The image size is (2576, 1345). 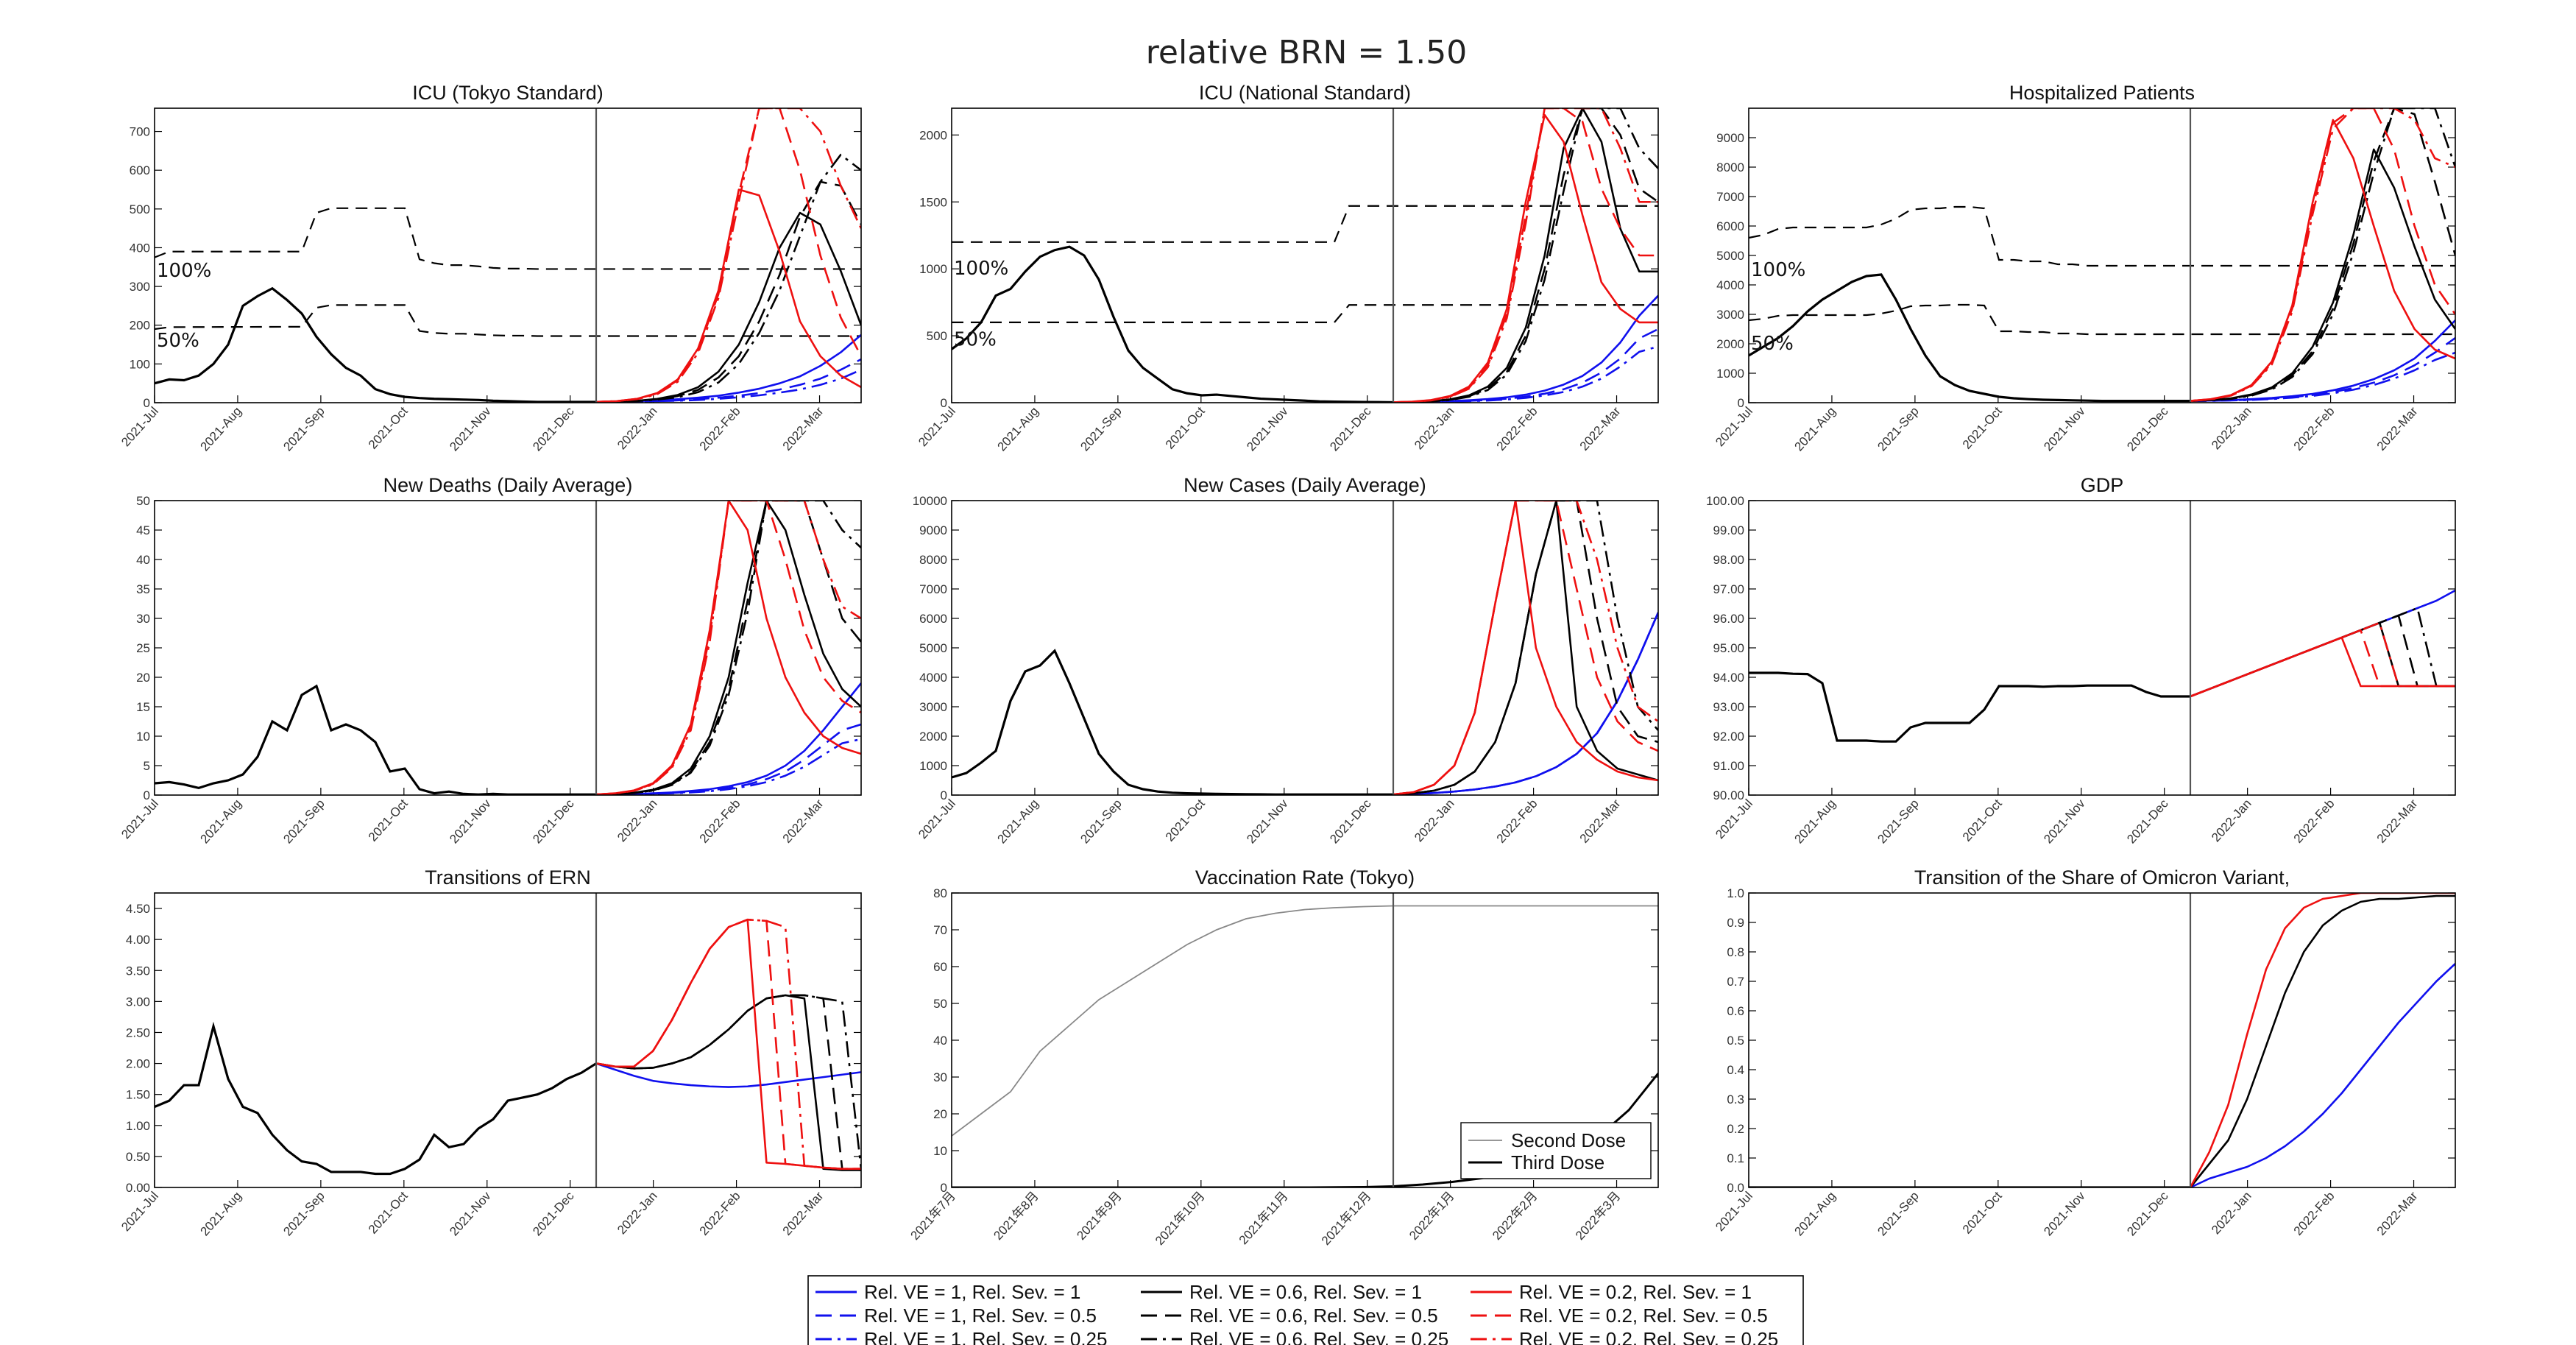 I want to click on vaccination-legend-label: Second Dose, so click(x=1568, y=1140).